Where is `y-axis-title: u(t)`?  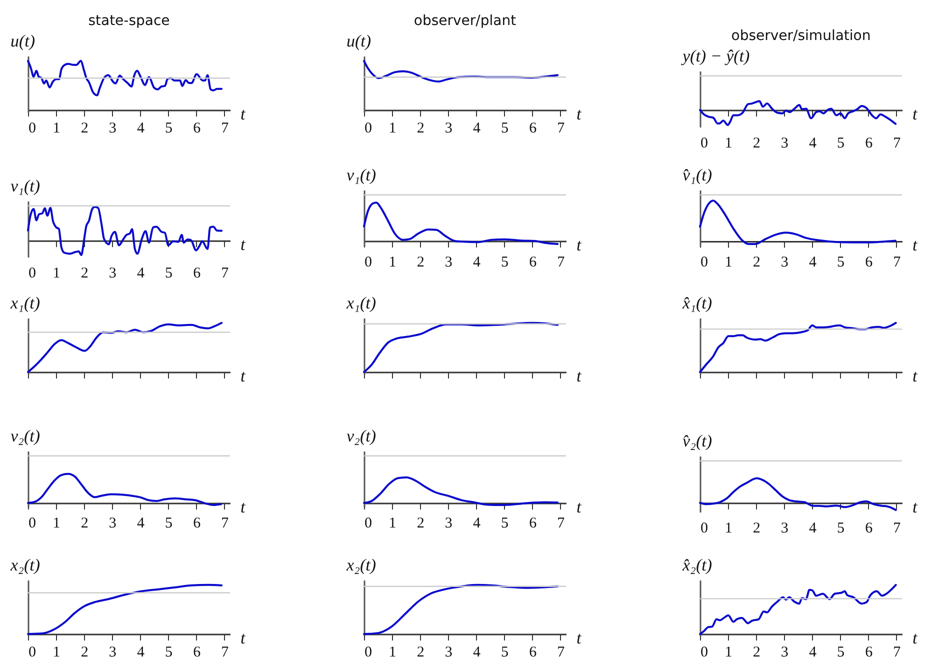
y-axis-title: u(t) is located at coordinates (359, 41).